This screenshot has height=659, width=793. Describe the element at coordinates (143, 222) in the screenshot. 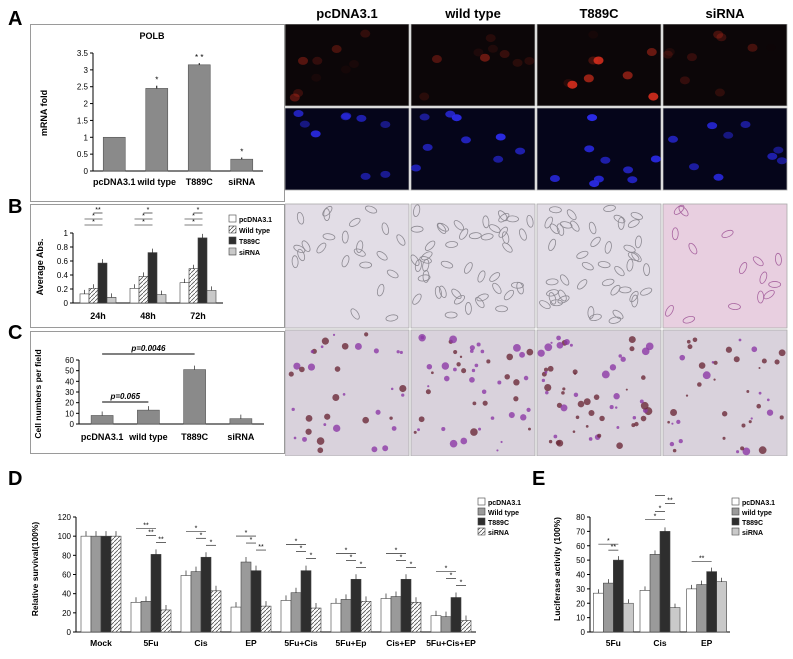

I see `chart-b-sig-label: *` at that location.